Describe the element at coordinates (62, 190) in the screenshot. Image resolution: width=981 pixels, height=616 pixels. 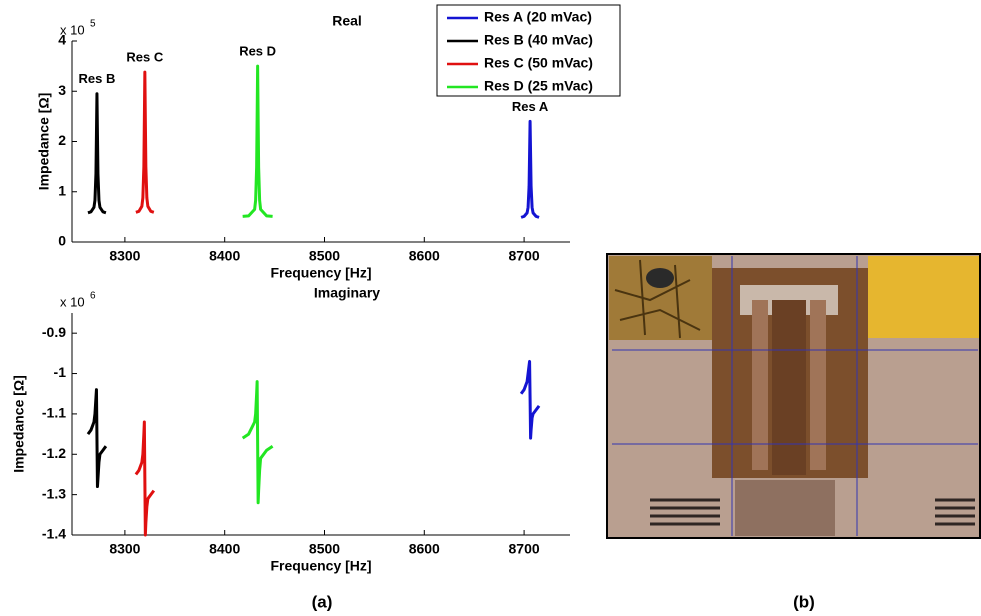
I see `y-tick-label: 1` at that location.